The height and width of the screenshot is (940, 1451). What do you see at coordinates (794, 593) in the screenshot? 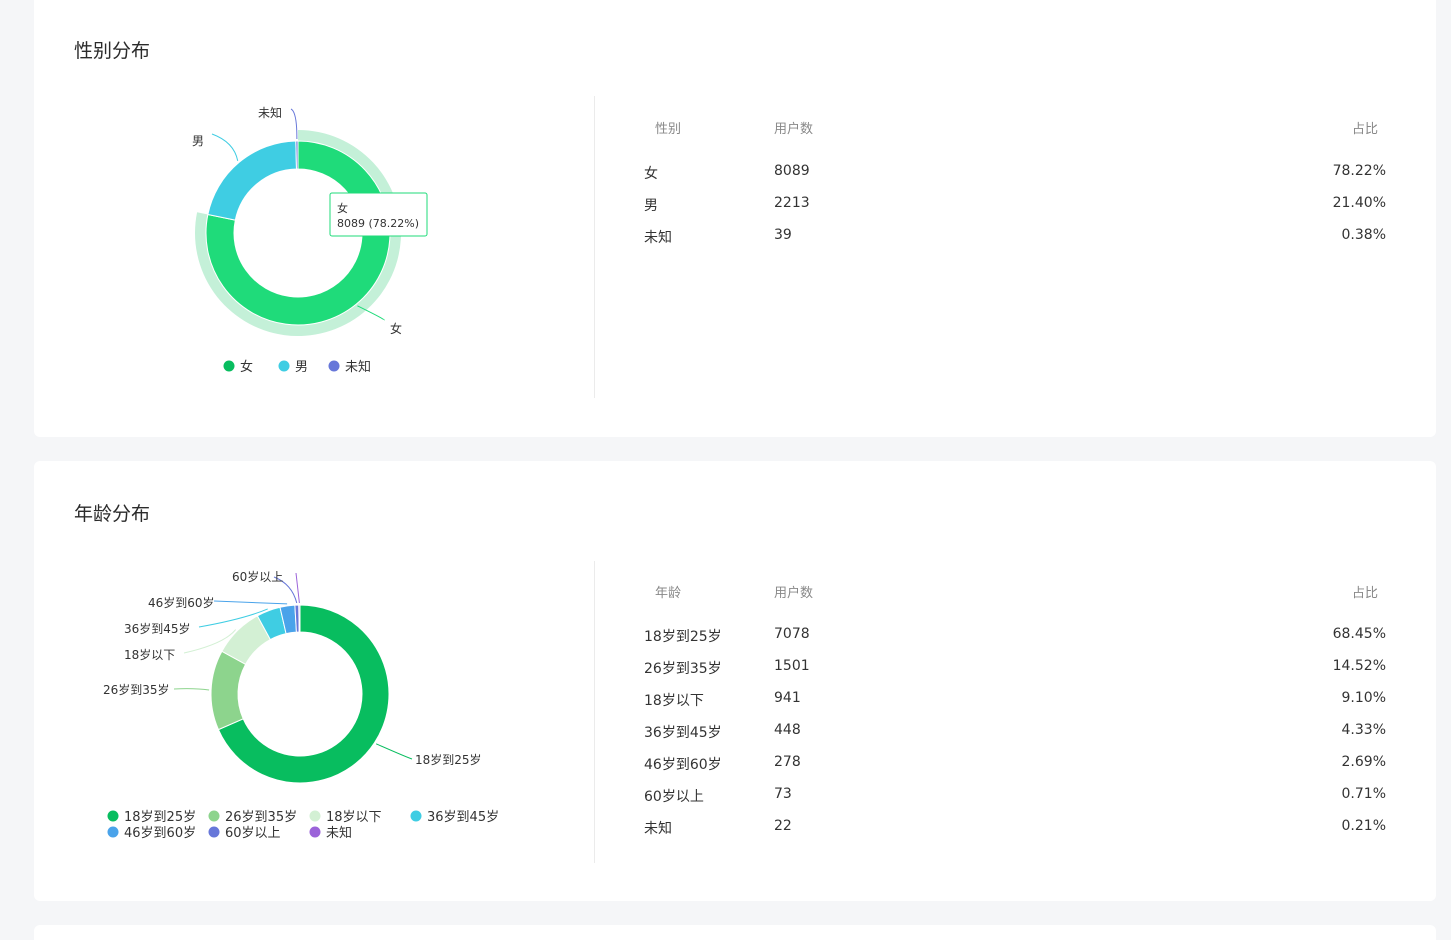
I see `age-header-count: 用户数` at bounding box center [794, 593].